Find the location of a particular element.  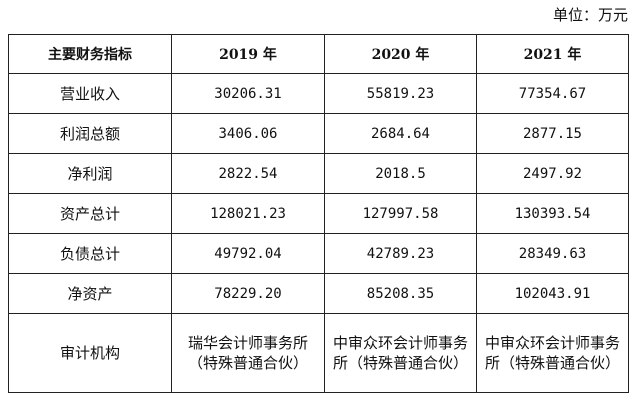

cell-value: 102043.91 is located at coordinates (552, 293).